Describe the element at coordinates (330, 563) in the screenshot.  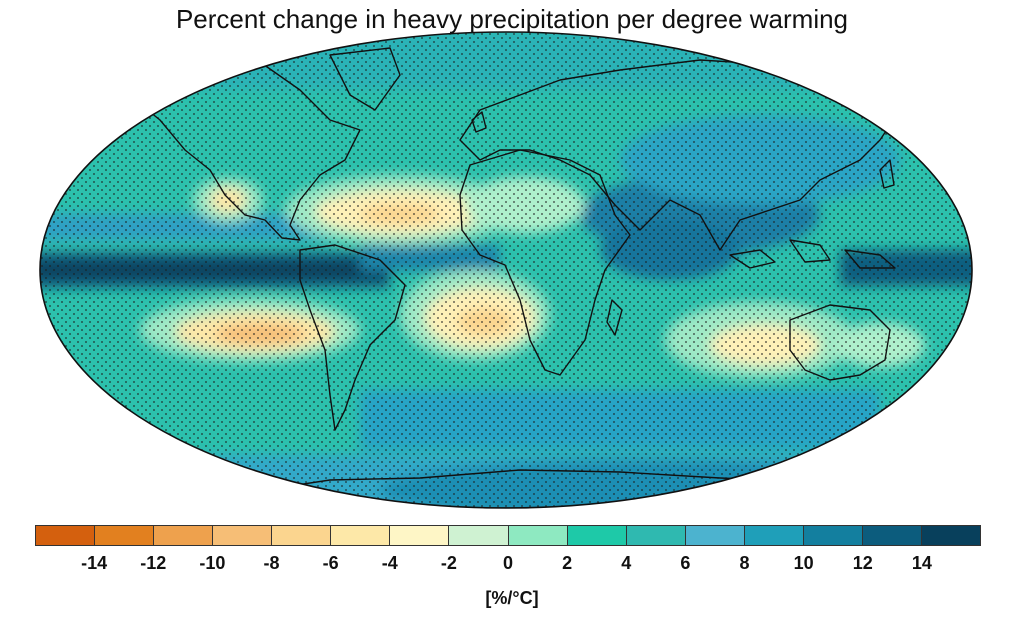
I see `colorbar-tick-label: -6` at that location.